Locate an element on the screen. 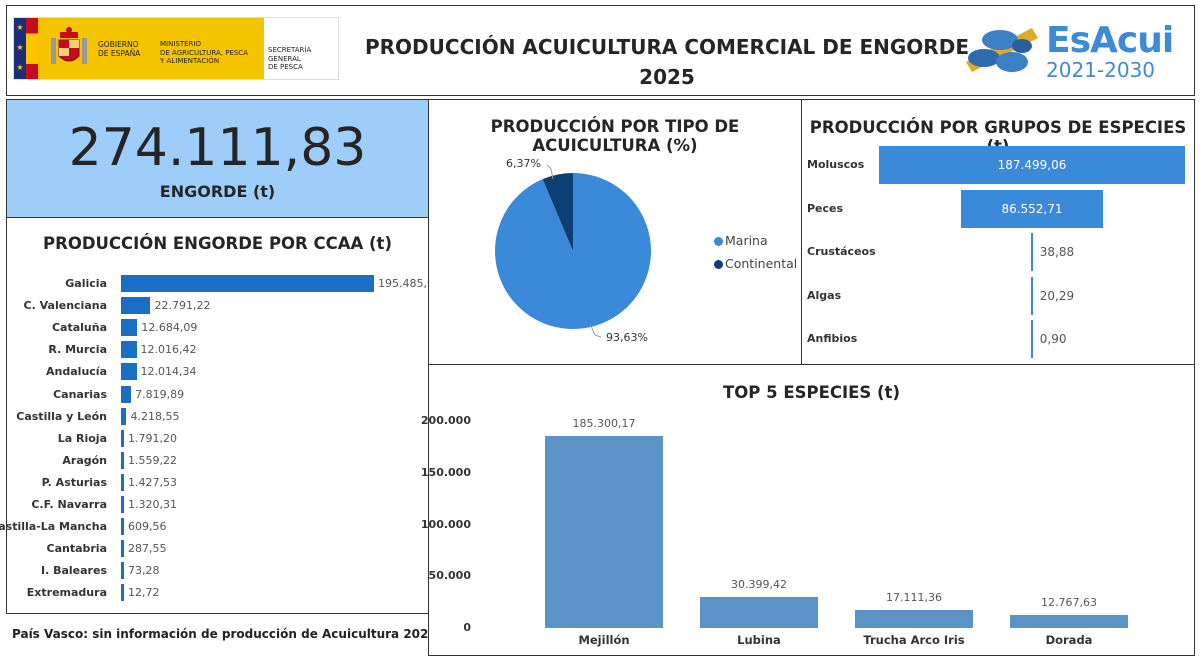 This screenshot has height=656, width=1200. ccaa-value-label: 73,28 is located at coordinates (144, 571).